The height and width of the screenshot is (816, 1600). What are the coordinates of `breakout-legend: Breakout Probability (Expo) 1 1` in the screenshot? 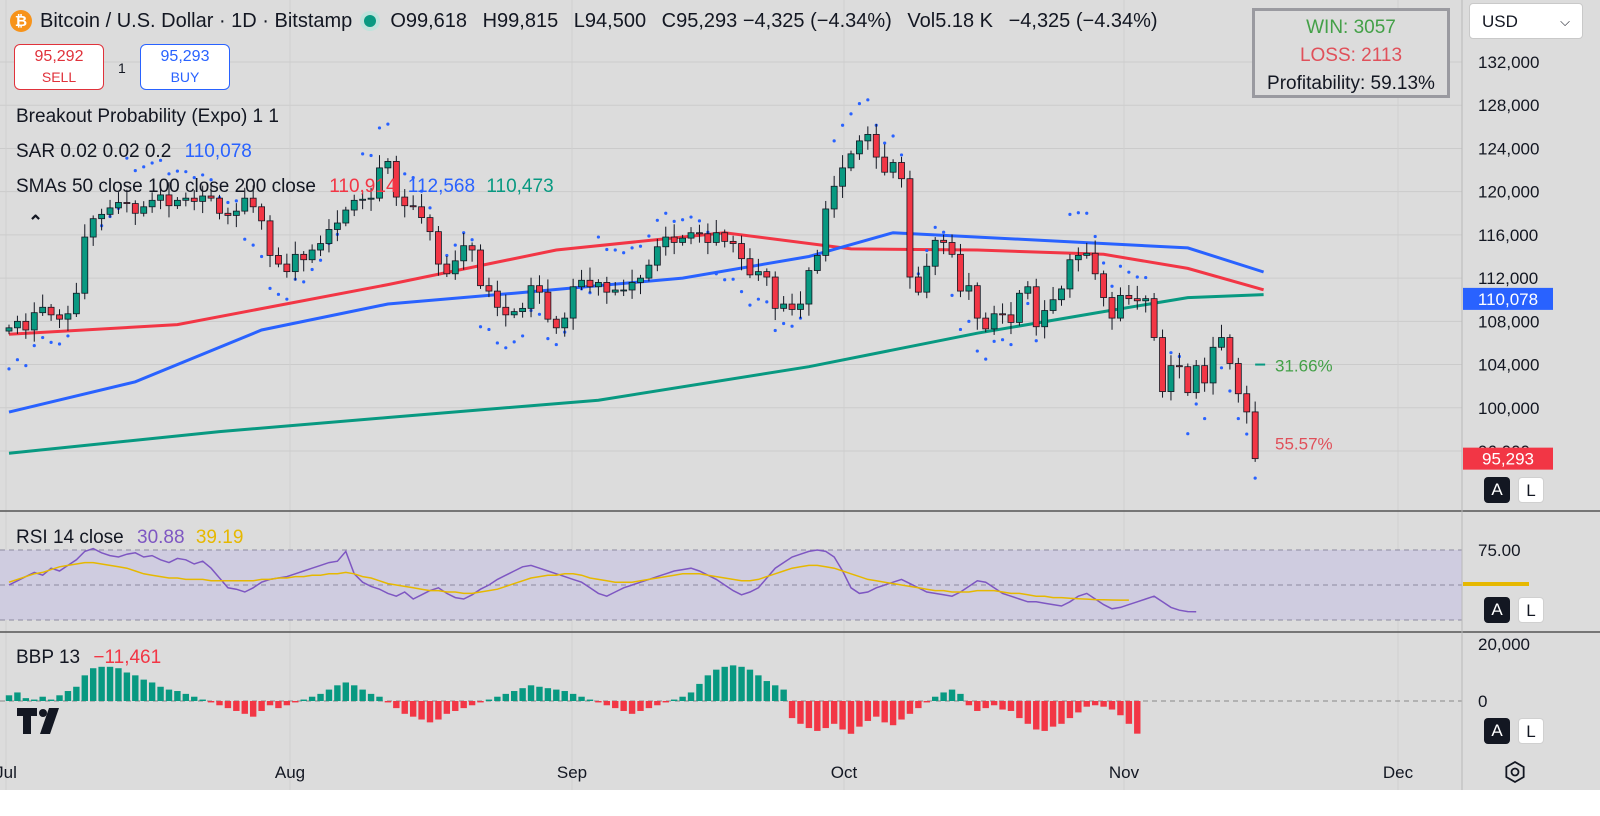 It's located at (147, 117).